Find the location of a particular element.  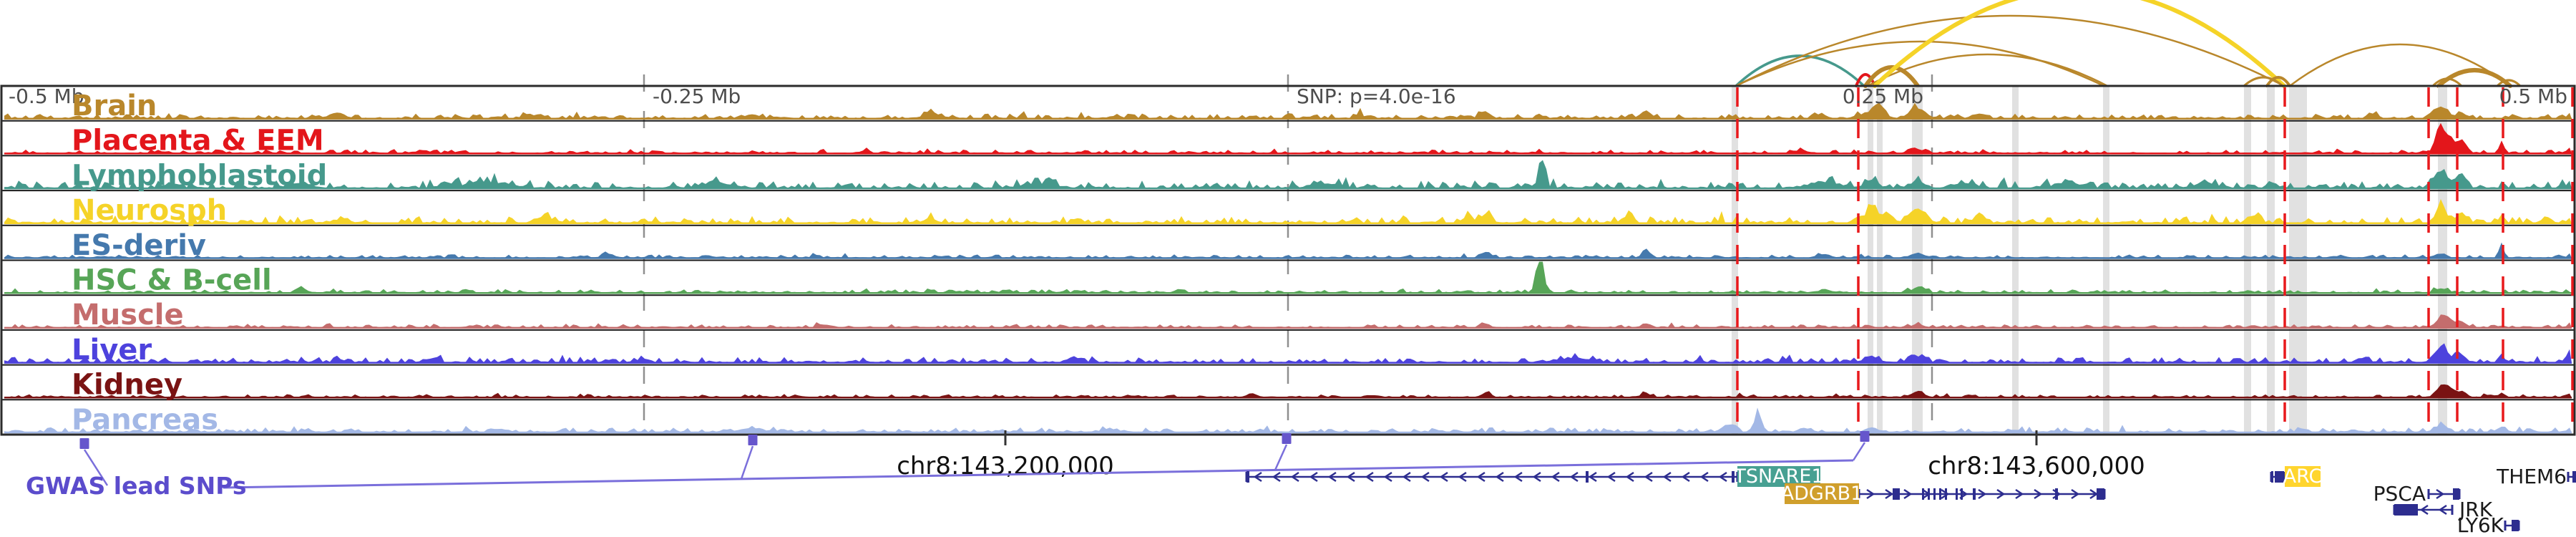

track-signal-kidney is located at coordinates (1288, 391).